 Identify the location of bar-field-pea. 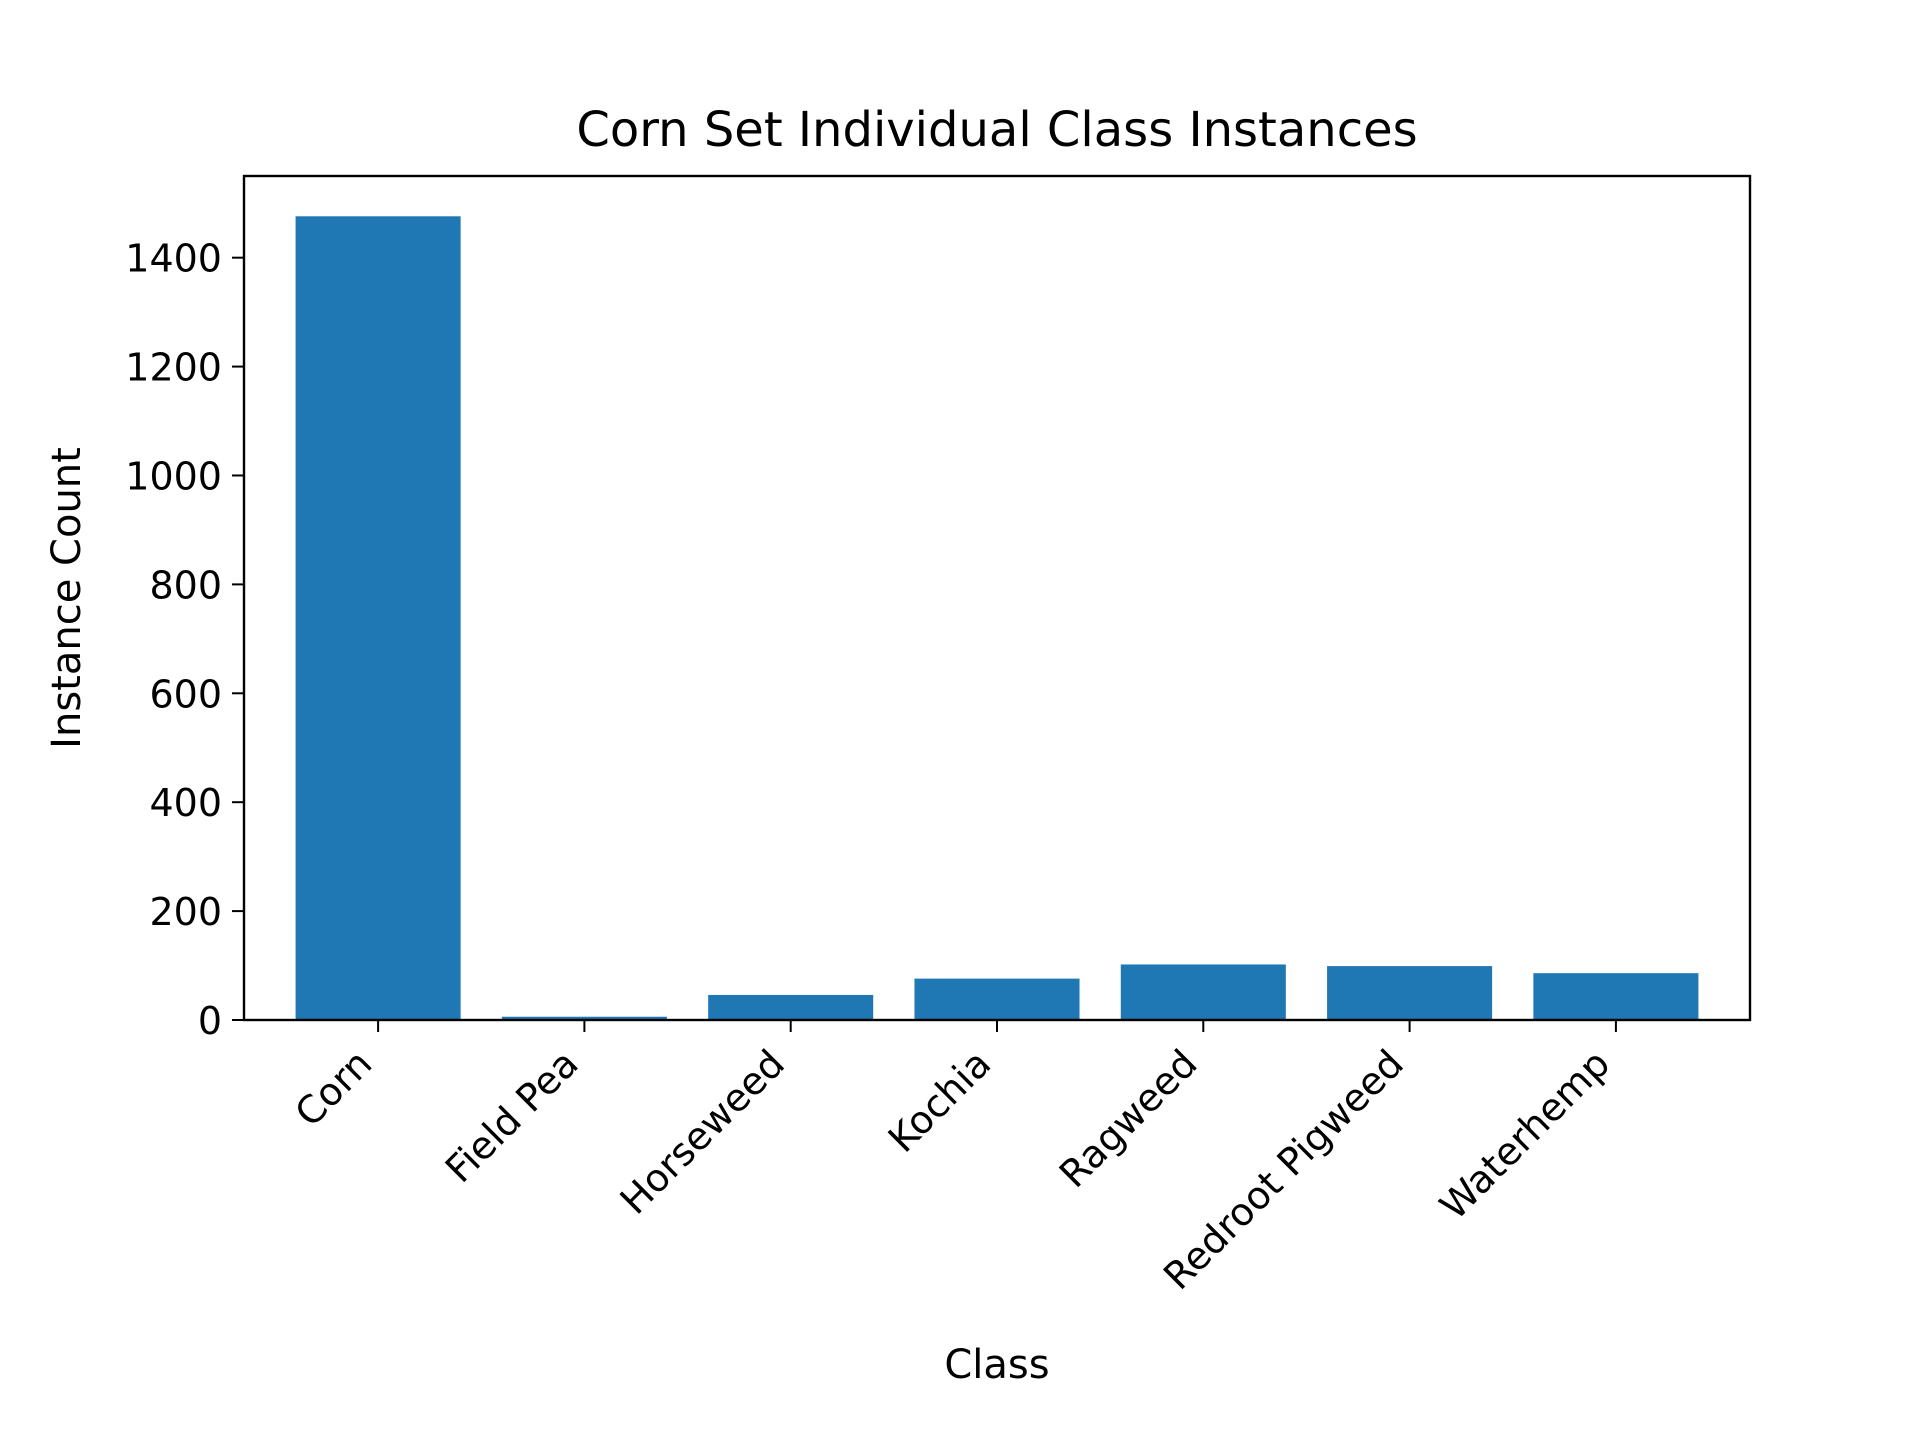
(584, 1018).